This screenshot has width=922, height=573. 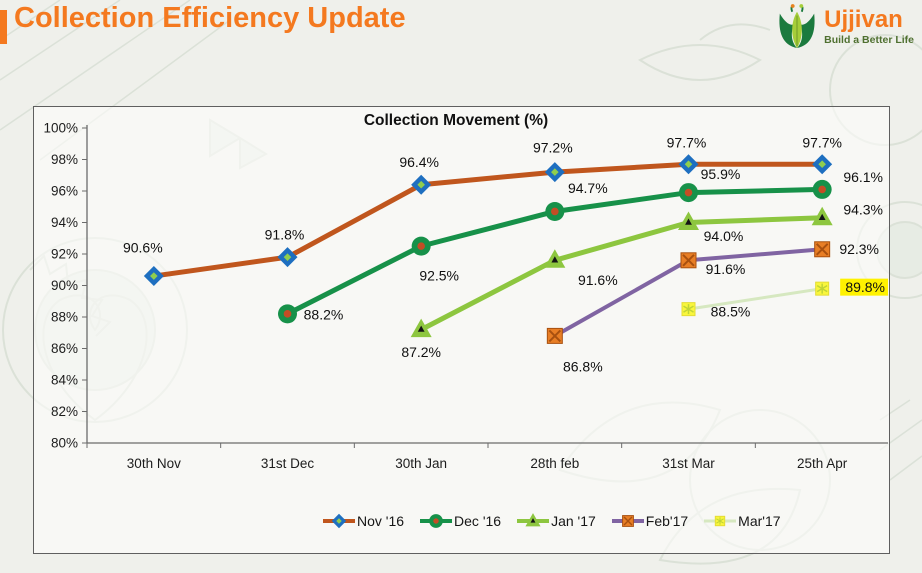 What do you see at coordinates (64, 317) in the screenshot?
I see `y-tick-label: 88%` at bounding box center [64, 317].